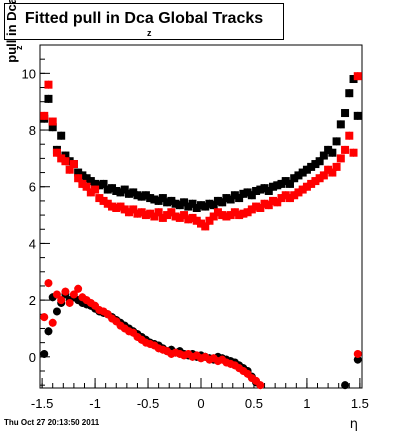  Describe the element at coordinates (32, 187) in the screenshot. I see `y-tick-label: 6` at that location.